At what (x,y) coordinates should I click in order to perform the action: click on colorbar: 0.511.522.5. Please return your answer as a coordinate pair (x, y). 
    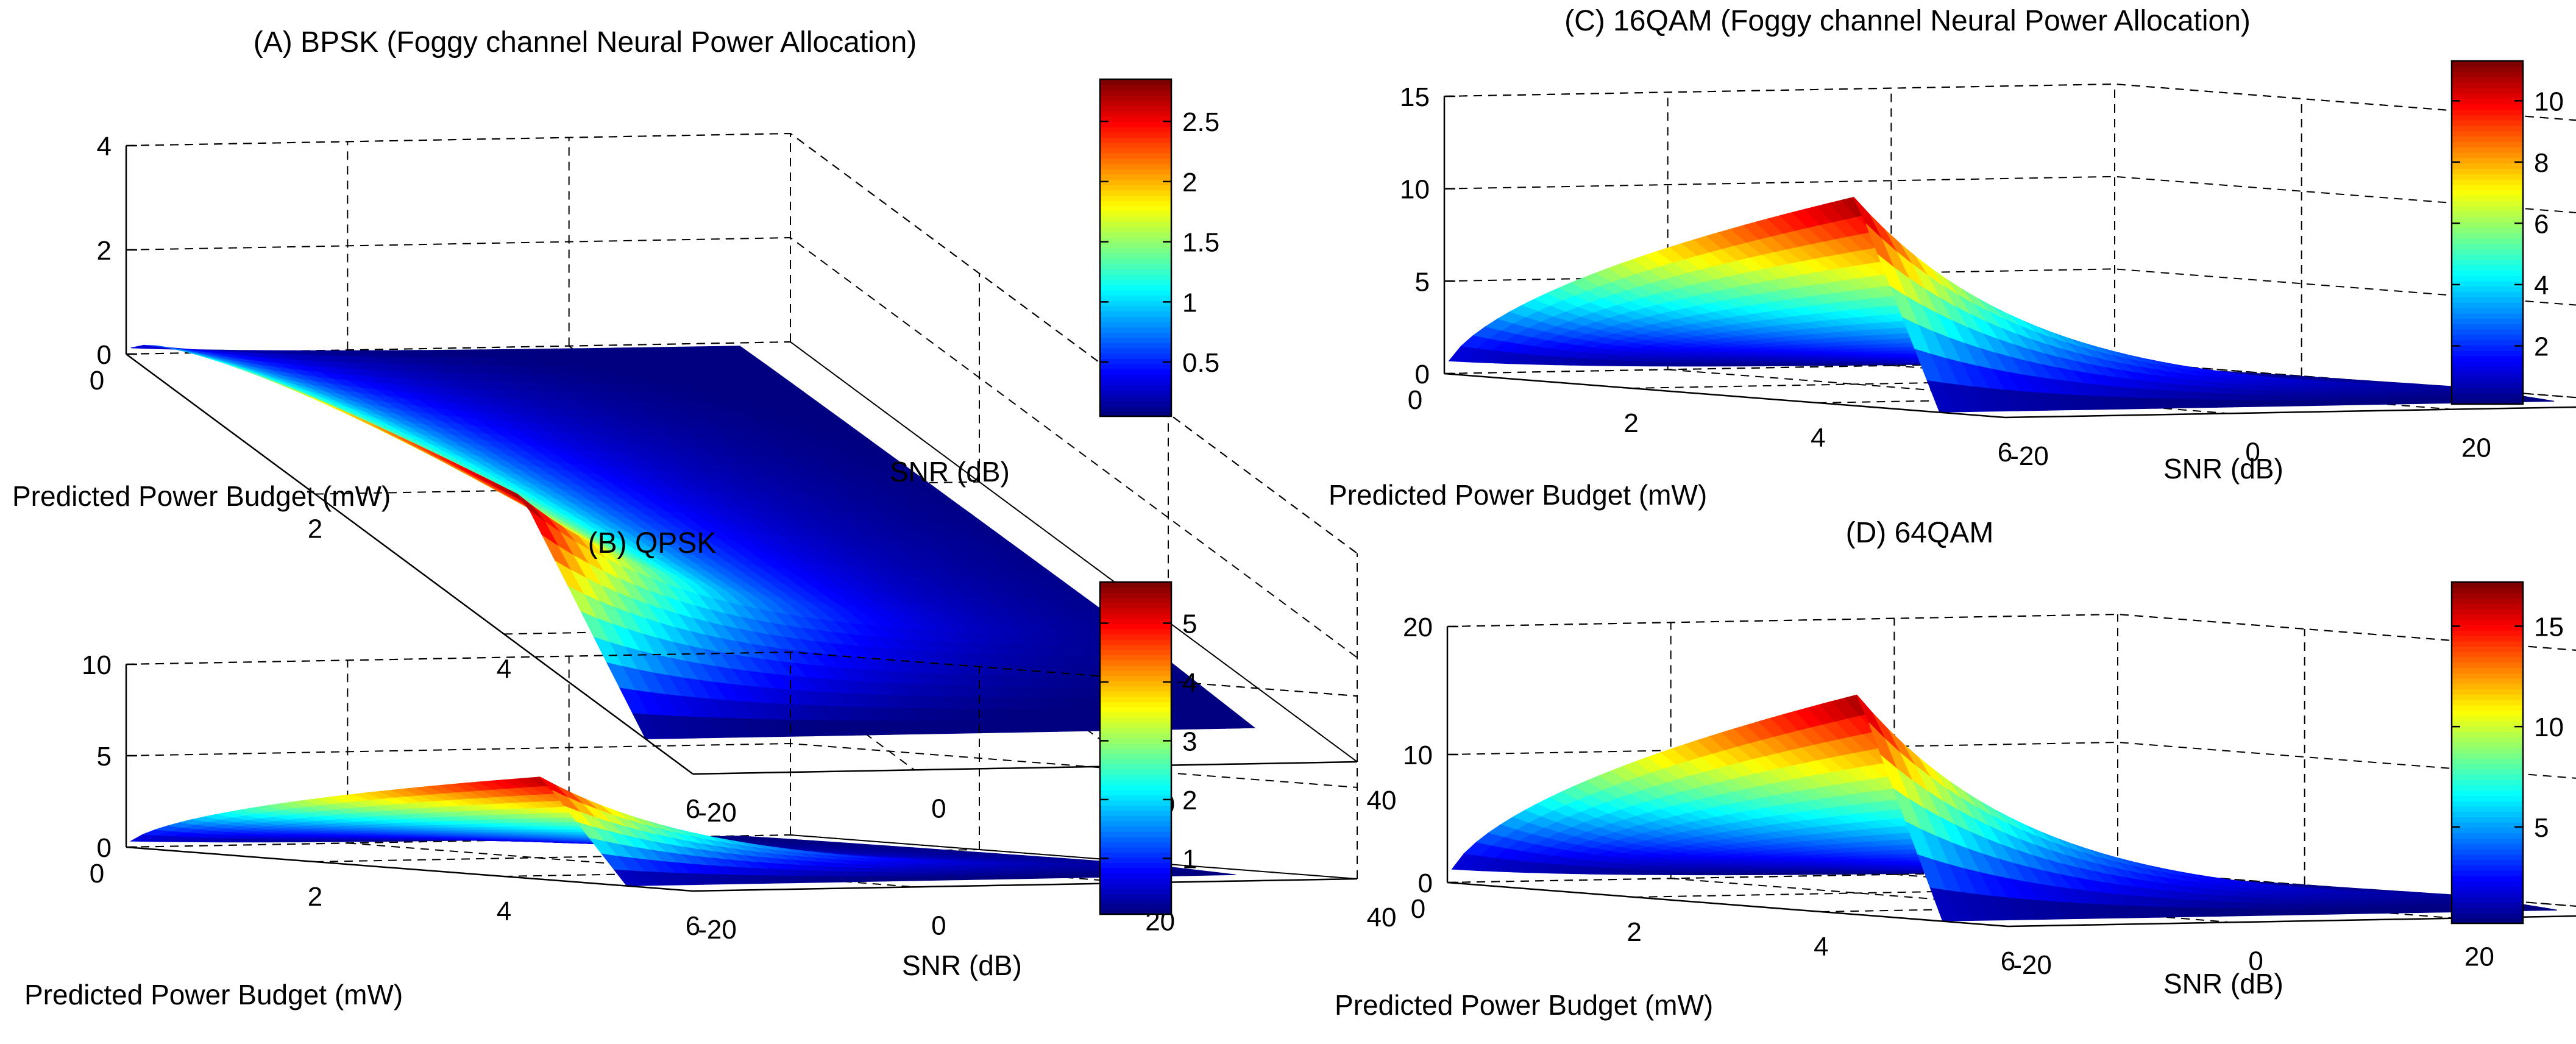
    Looking at the image, I should click on (1159, 247).